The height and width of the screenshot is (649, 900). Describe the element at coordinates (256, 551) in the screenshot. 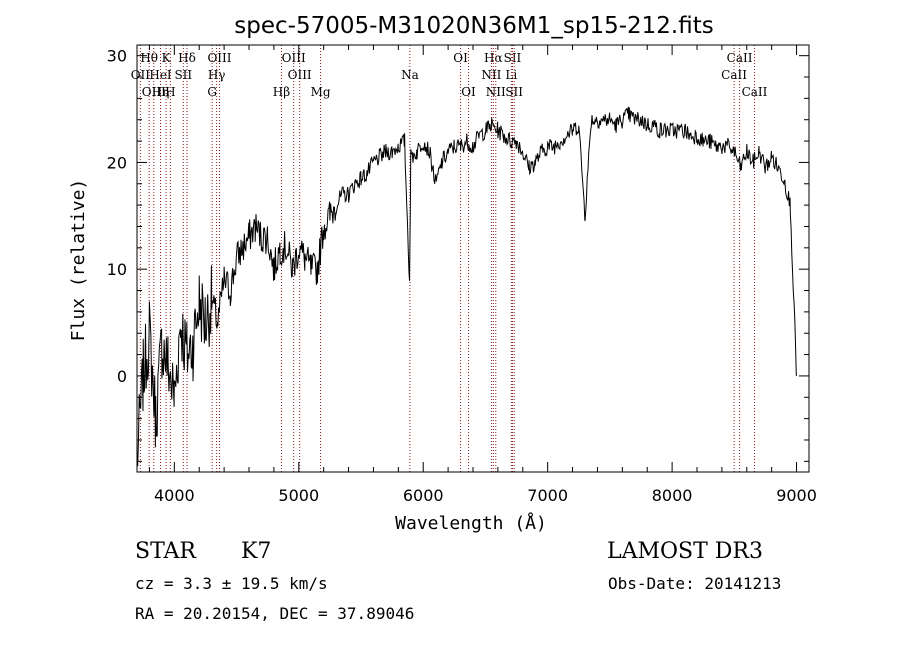

I see `spectral-subclass: K7` at that location.